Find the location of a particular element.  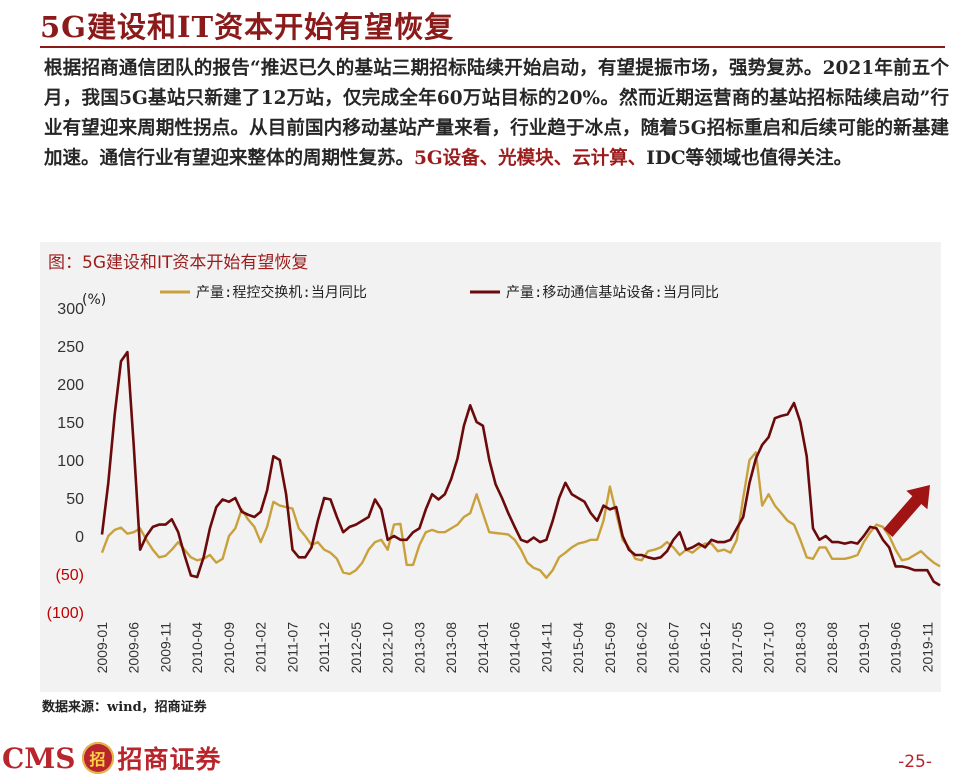

x-tick-label: 2019-06 is located at coordinates (896, 648).